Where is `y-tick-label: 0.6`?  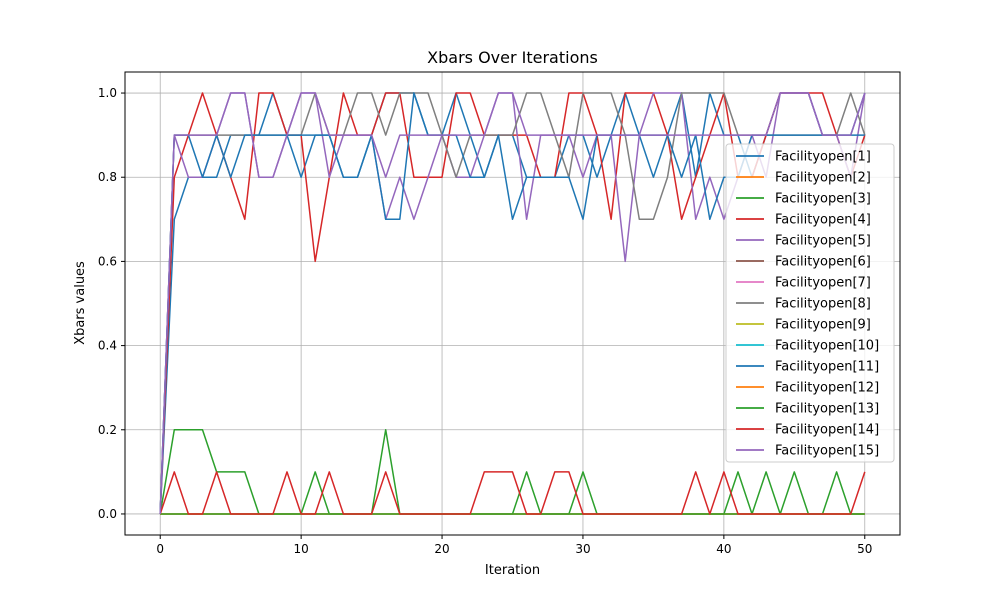 y-tick-label: 0.6 is located at coordinates (107, 261).